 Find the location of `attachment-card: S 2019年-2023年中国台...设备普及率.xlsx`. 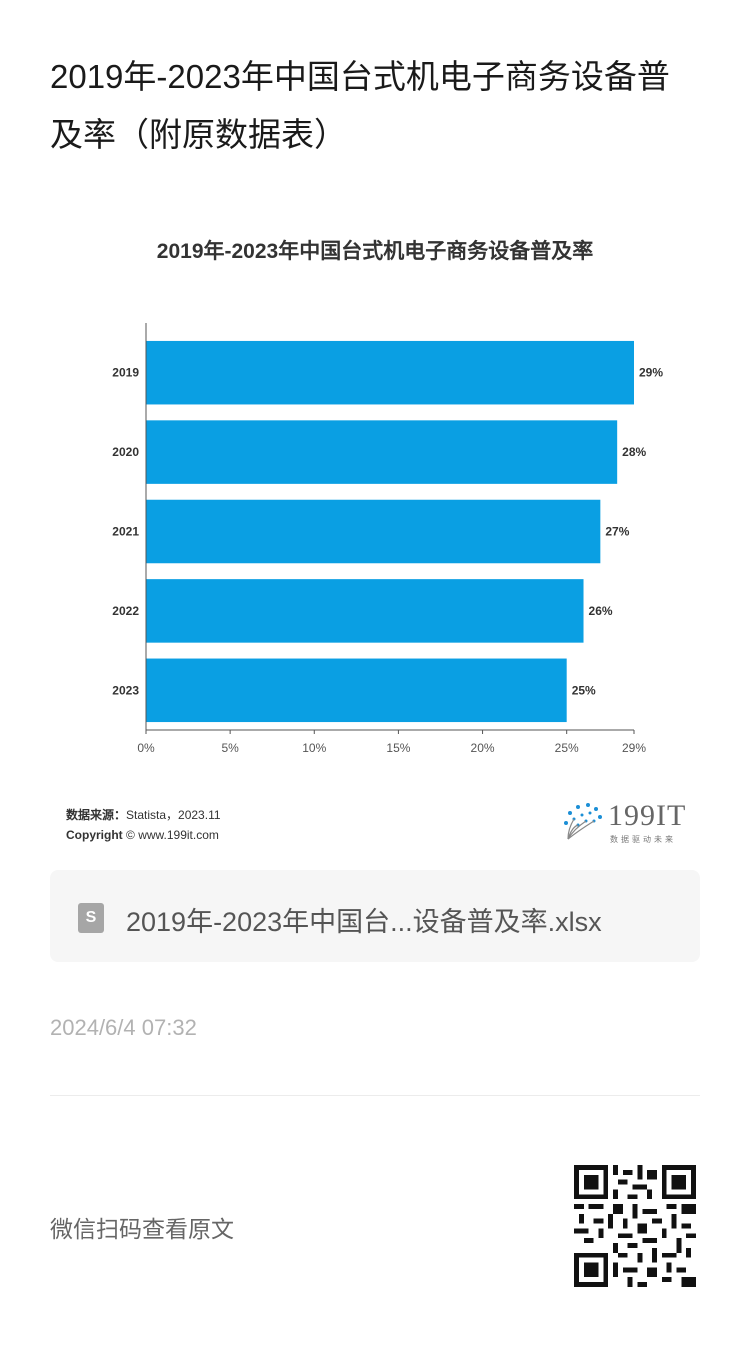

attachment-card: S 2019年-2023年中国台...设备普及率.xlsx is located at coordinates (375, 916).